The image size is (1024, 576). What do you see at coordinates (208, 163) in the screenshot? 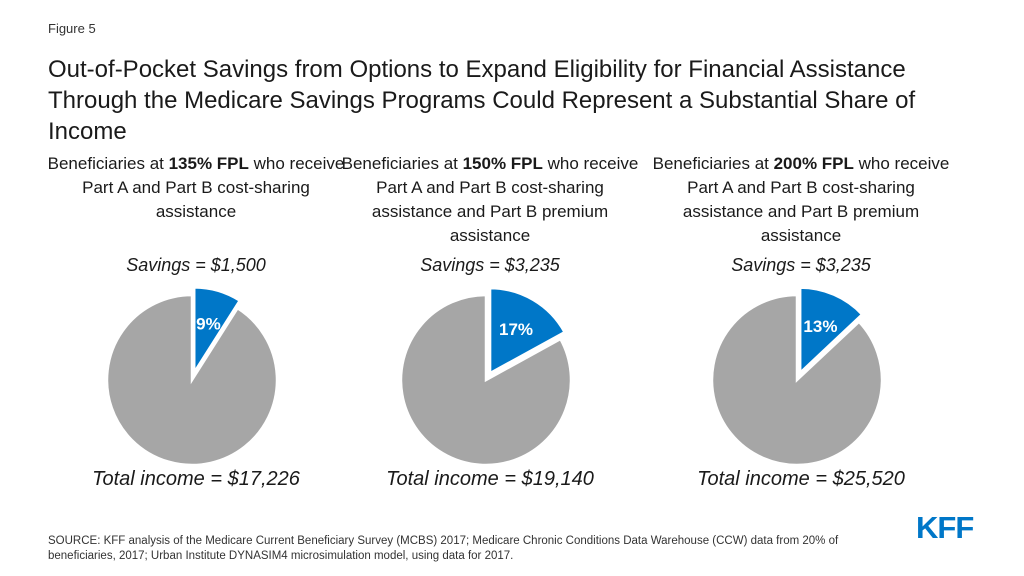
I see `fpl-level: 135% FPL` at bounding box center [208, 163].